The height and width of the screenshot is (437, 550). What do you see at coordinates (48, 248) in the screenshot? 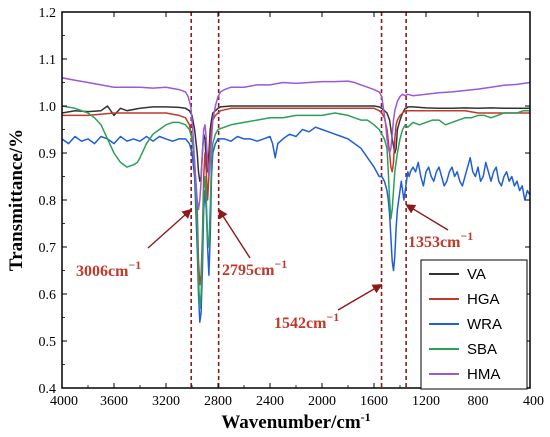
I see `y-tick-label: 0.7` at bounding box center [48, 248].